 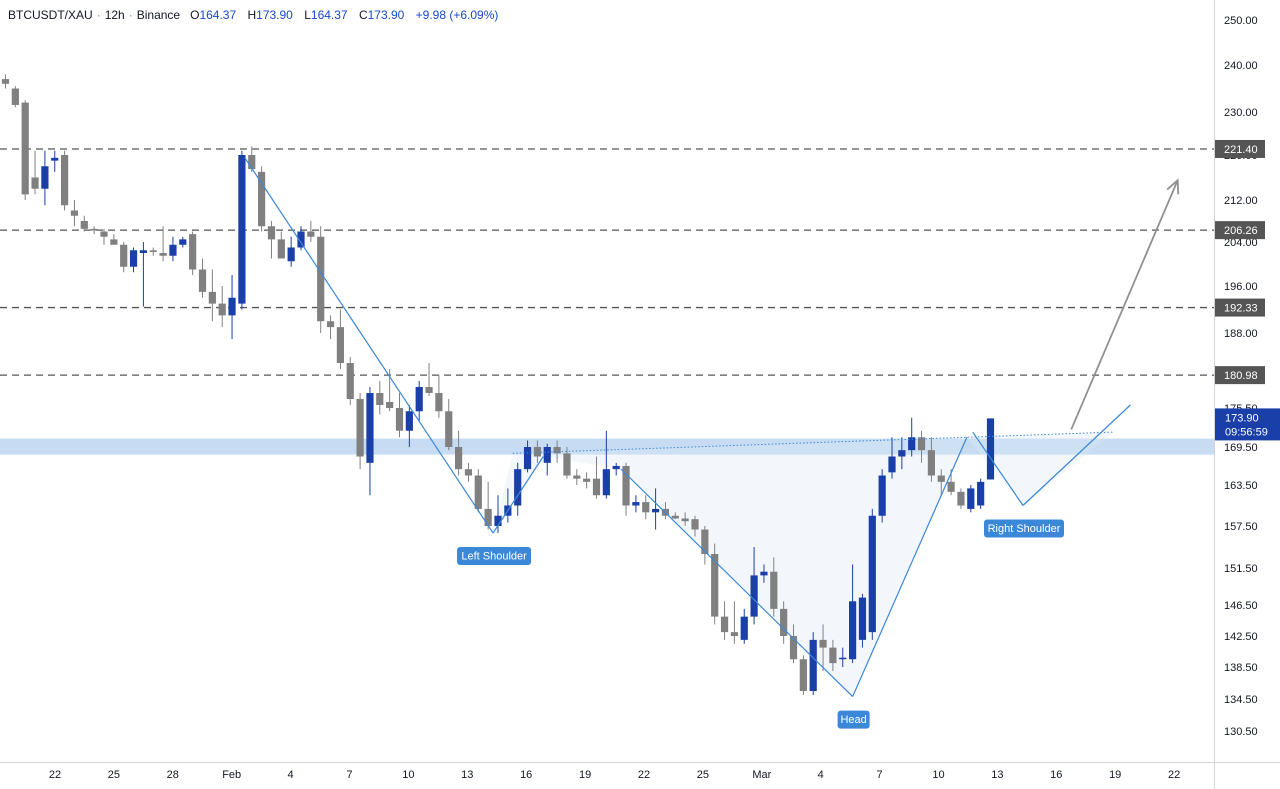 I want to click on price-tick: 138.50, so click(x=1241, y=668).